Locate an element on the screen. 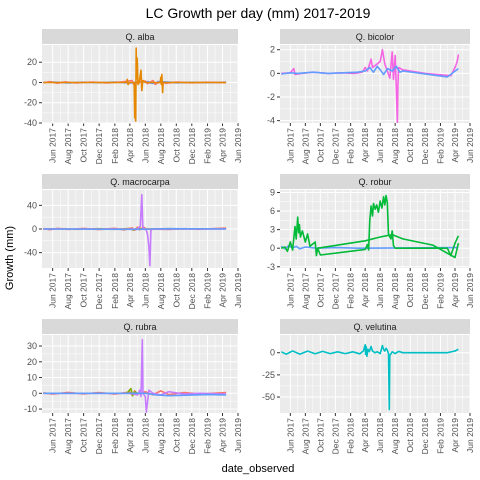  series-line is located at coordinates (134, 229).